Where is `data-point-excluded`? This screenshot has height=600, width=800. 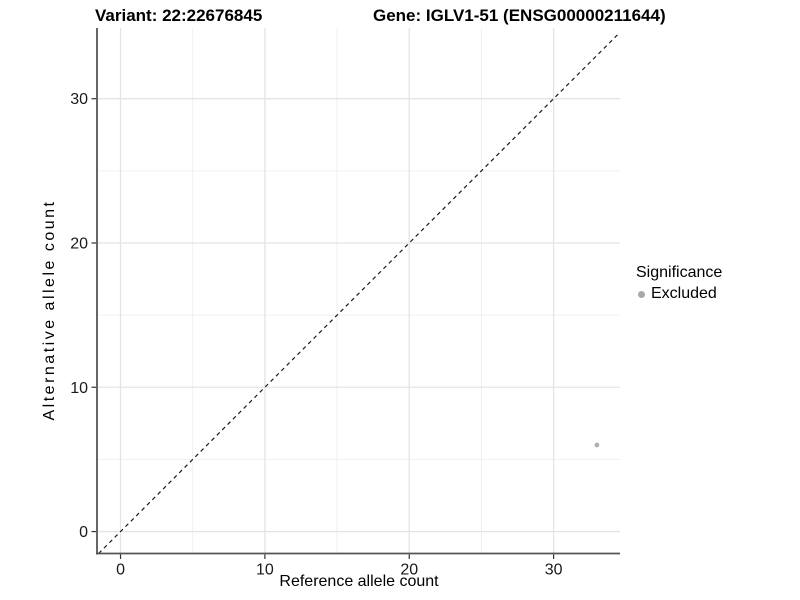 data-point-excluded is located at coordinates (597, 445).